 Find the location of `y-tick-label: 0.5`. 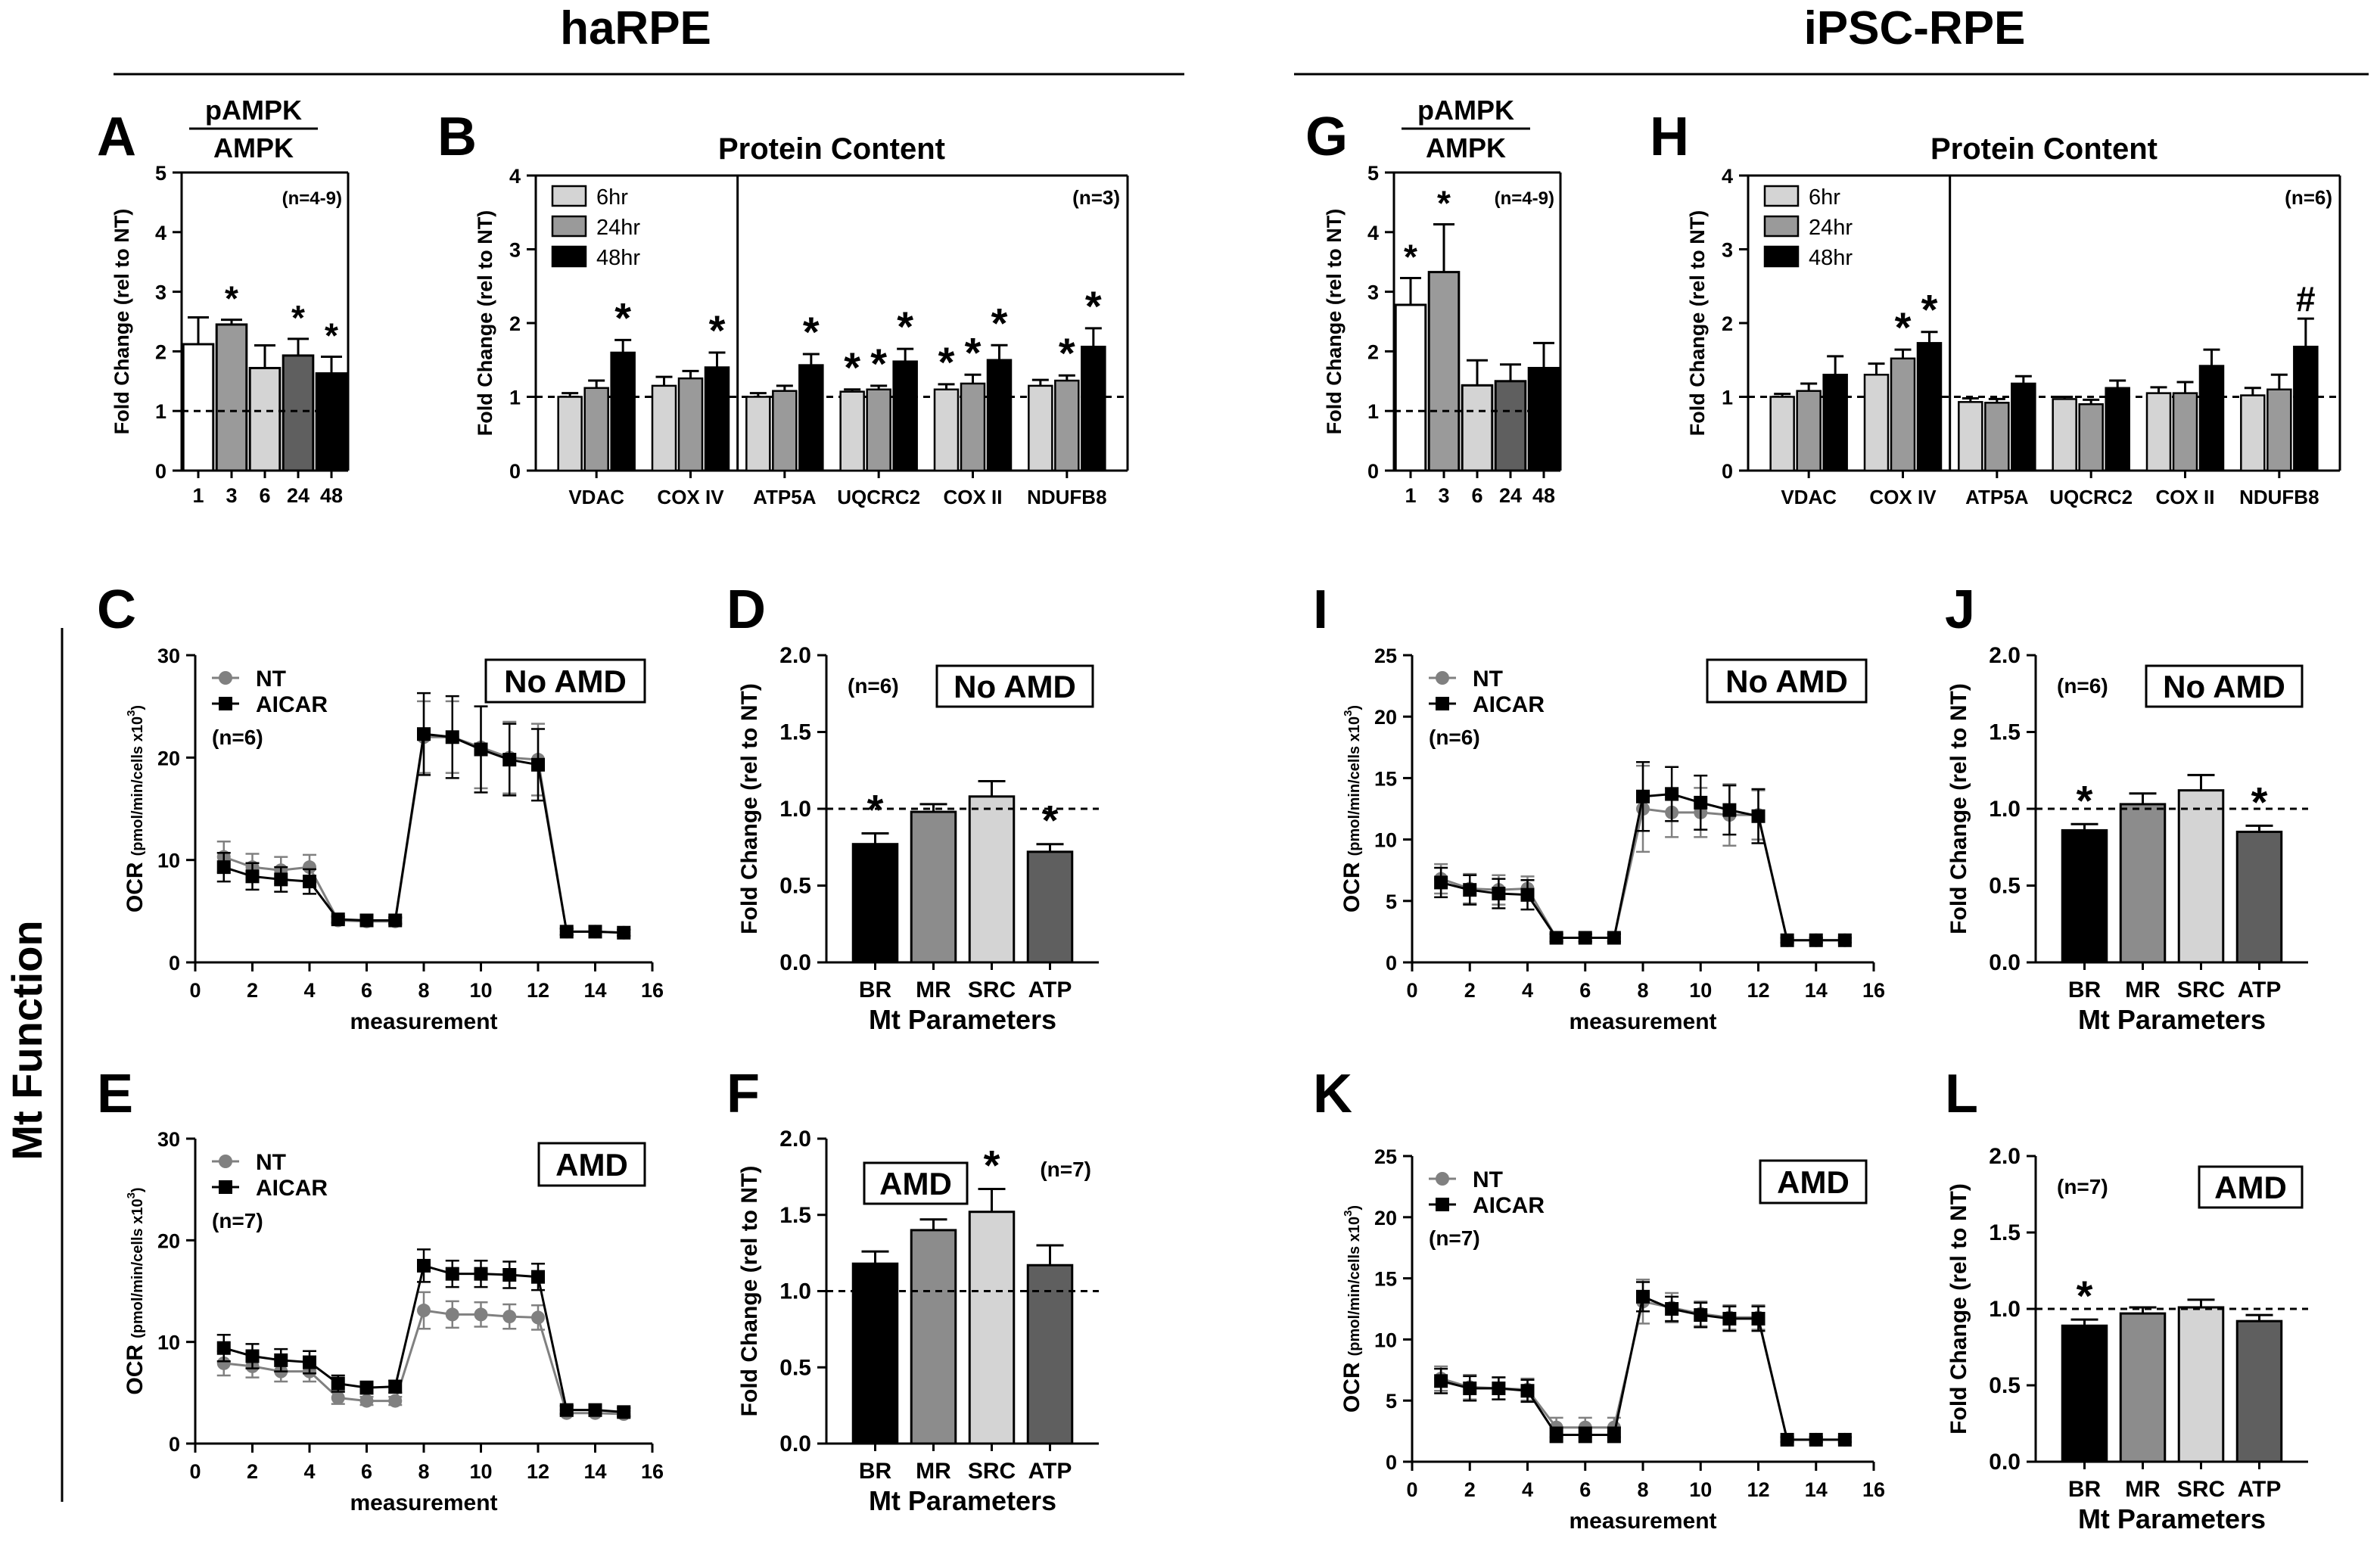

y-tick-label: 0.5 is located at coordinates (2005, 1385).